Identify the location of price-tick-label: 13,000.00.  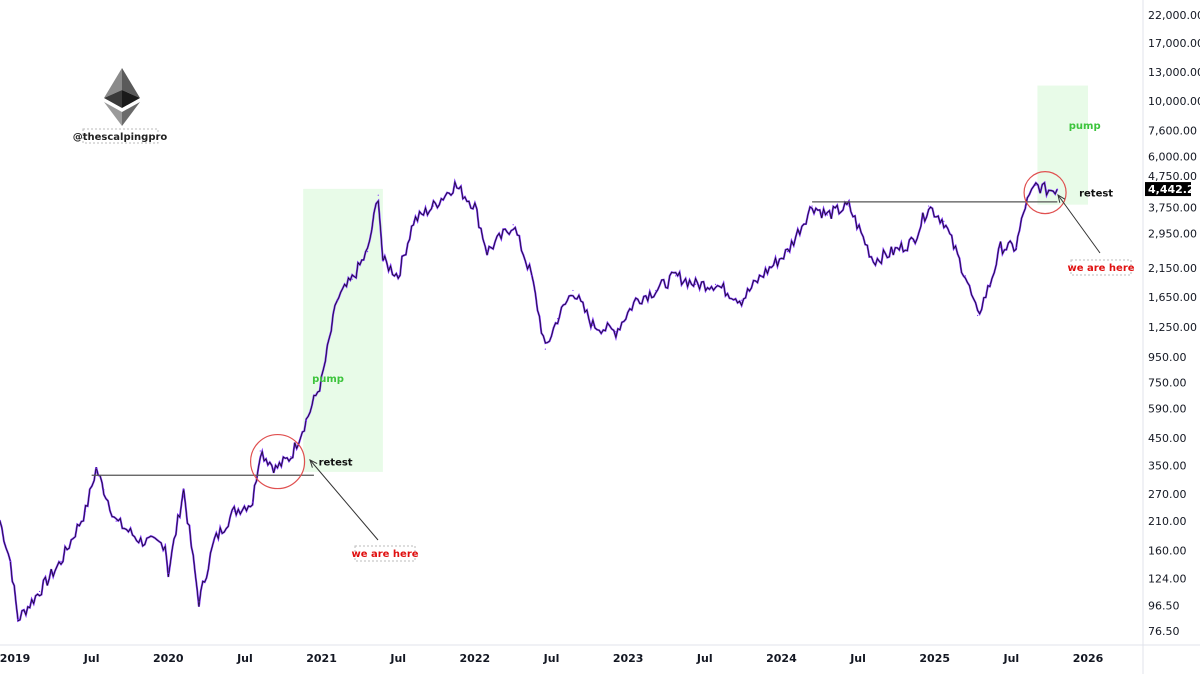
(1174, 72).